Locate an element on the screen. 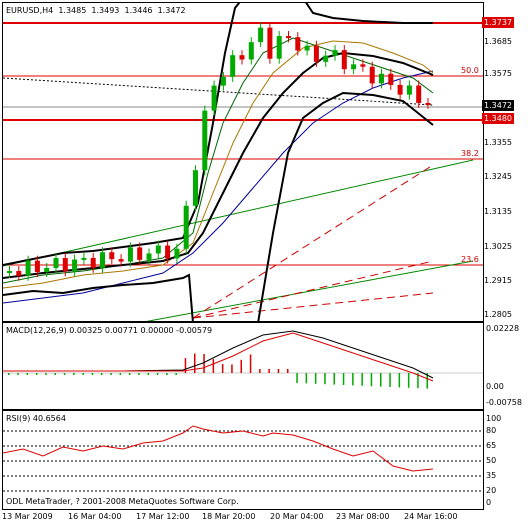 This screenshot has width=530, height=523. time-label-1: 13 Mar 2009 is located at coordinates (27, 516).